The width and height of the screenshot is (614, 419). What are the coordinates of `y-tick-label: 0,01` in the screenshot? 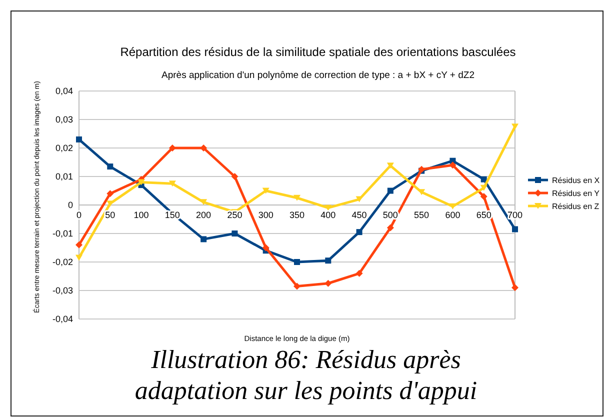 It's located at (64, 177).